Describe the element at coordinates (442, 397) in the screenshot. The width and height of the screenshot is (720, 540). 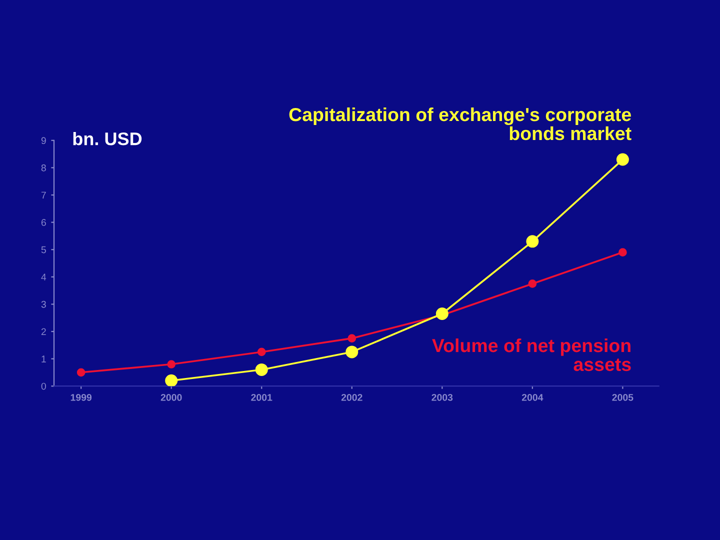
I see `x-tick-label: 2003` at that location.